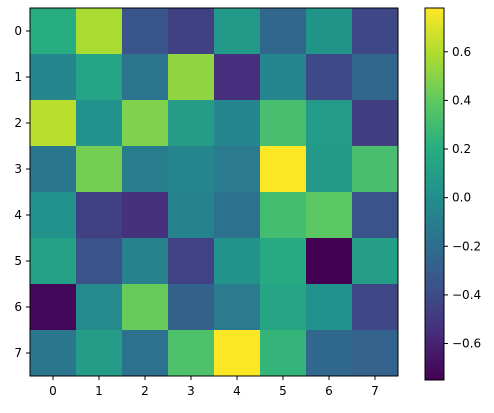  What do you see at coordinates (18, 353) in the screenshot?
I see `y-tick-label: 7` at bounding box center [18, 353].